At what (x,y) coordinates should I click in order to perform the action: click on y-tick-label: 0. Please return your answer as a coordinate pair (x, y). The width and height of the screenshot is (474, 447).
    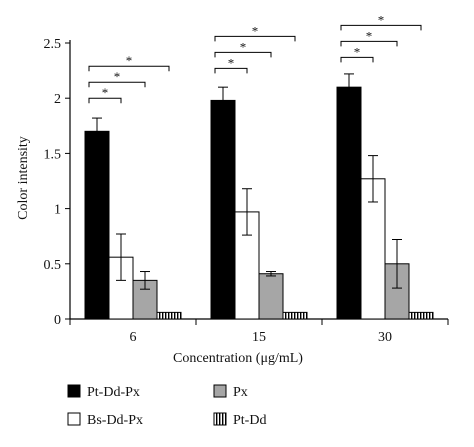
    Looking at the image, I should click on (57, 320).